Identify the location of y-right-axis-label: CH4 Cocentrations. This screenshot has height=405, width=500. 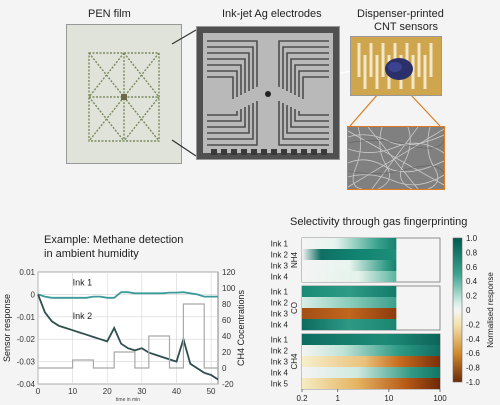
(241, 327).